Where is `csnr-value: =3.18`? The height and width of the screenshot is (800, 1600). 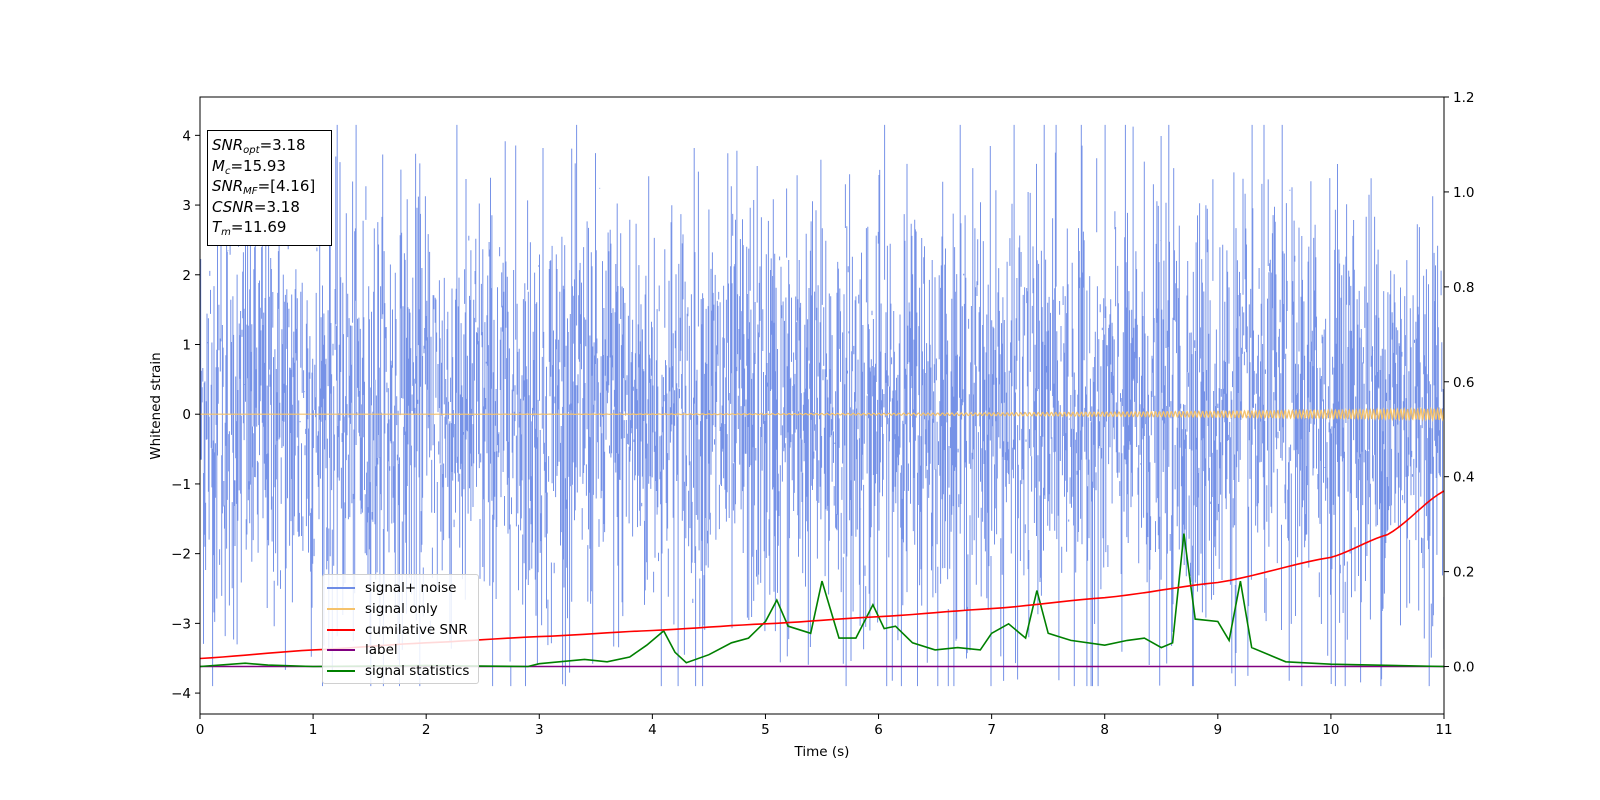 csnr-value: =3.18 is located at coordinates (276, 206).